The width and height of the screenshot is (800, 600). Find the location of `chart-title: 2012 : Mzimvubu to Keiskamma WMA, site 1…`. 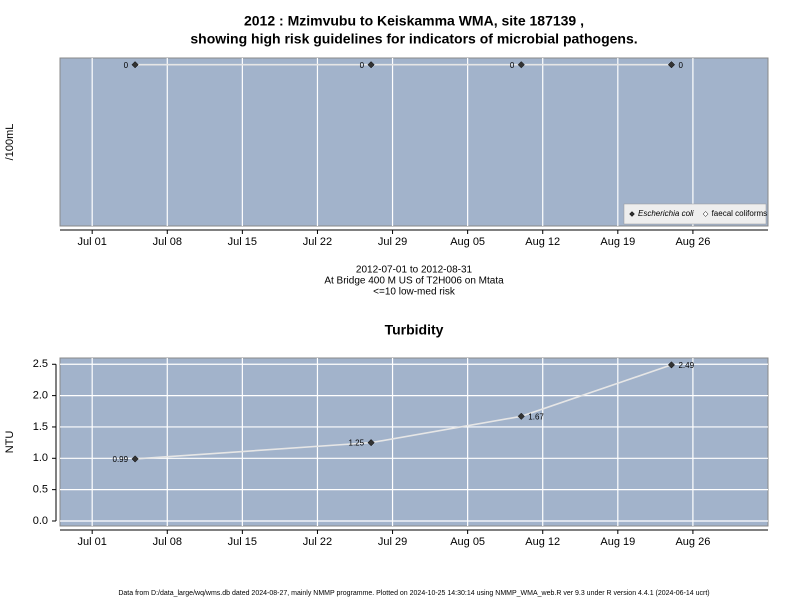

chart-title: 2012 : Mzimvubu to Keiskamma WMA, site 1… is located at coordinates (414, 21).